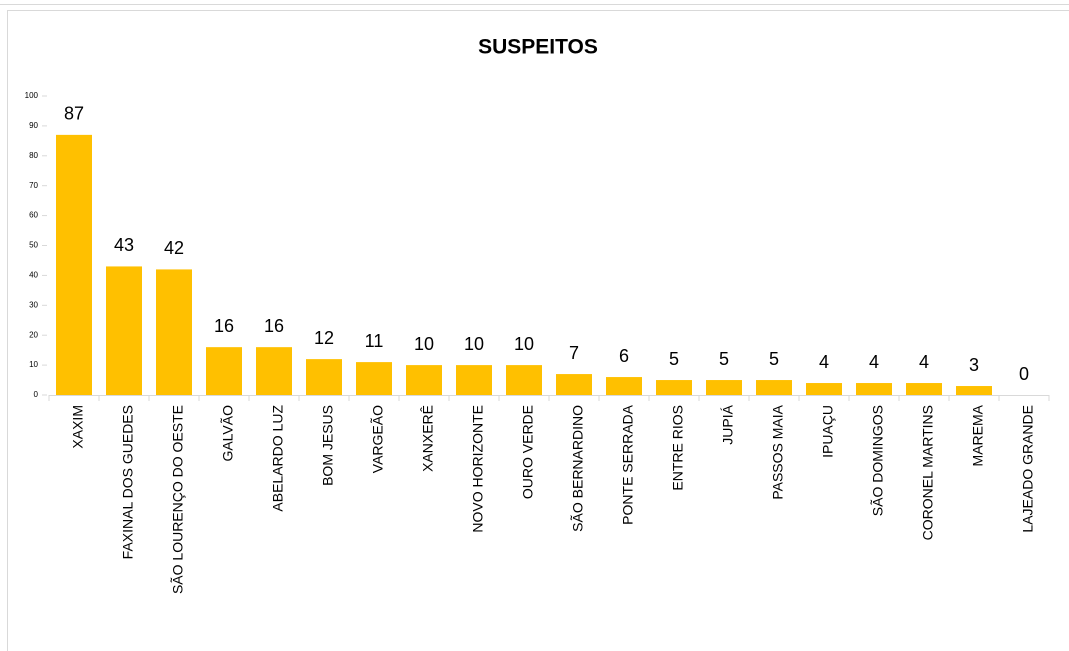 This screenshot has width=1069, height=651. What do you see at coordinates (33, 185) in the screenshot?
I see `y-tick-label: 70` at bounding box center [33, 185].